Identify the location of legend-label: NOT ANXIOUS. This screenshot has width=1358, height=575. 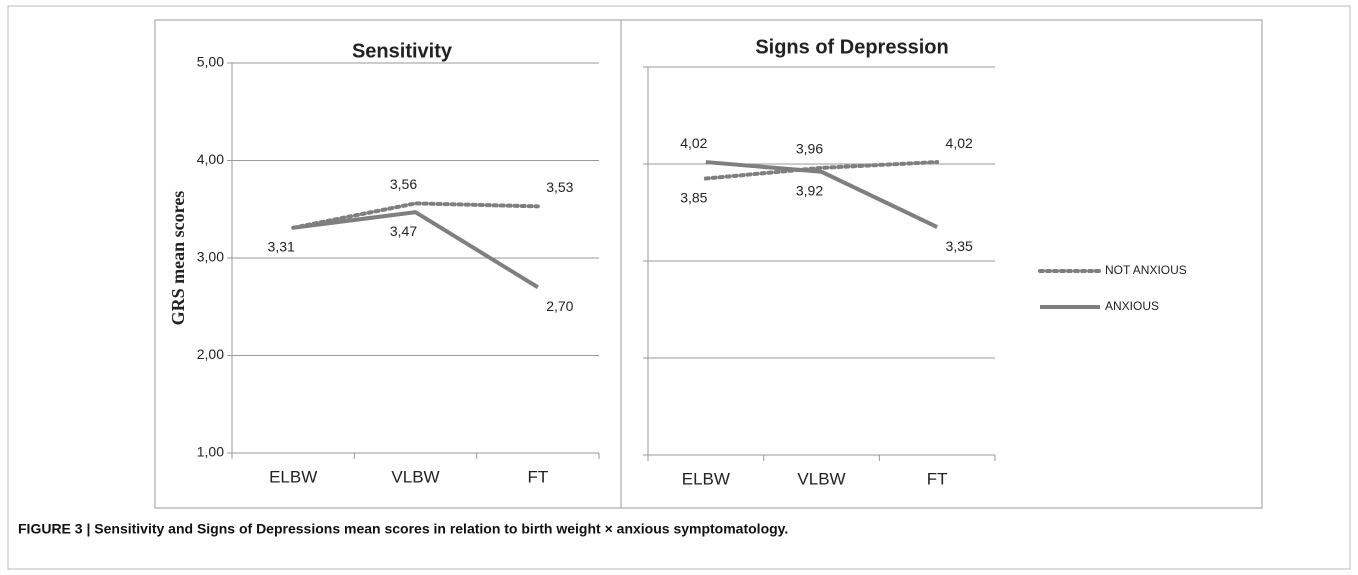
(1146, 270).